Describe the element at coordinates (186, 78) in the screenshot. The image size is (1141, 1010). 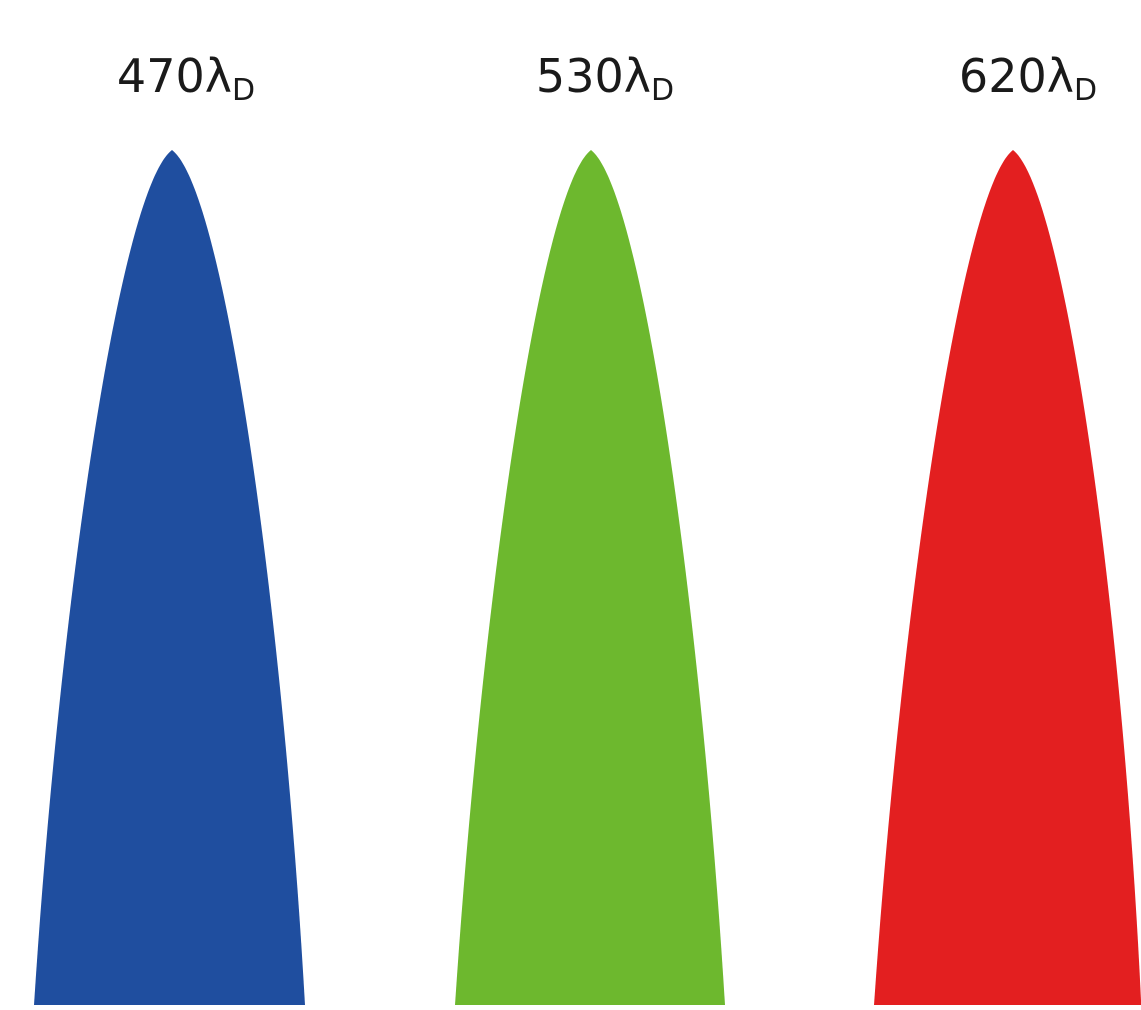
I see `peak-label-470: 470λD` at that location.